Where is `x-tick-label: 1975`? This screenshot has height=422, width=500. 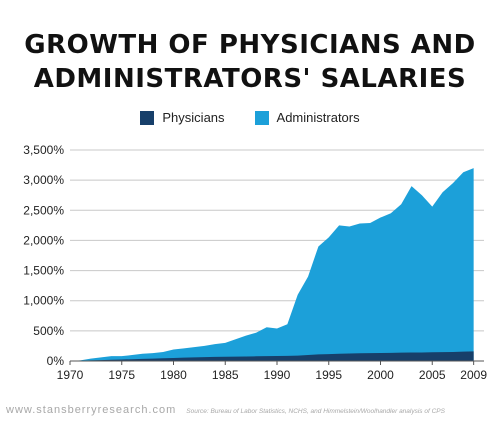
x-tick-label: 1975 is located at coordinates (121, 375).